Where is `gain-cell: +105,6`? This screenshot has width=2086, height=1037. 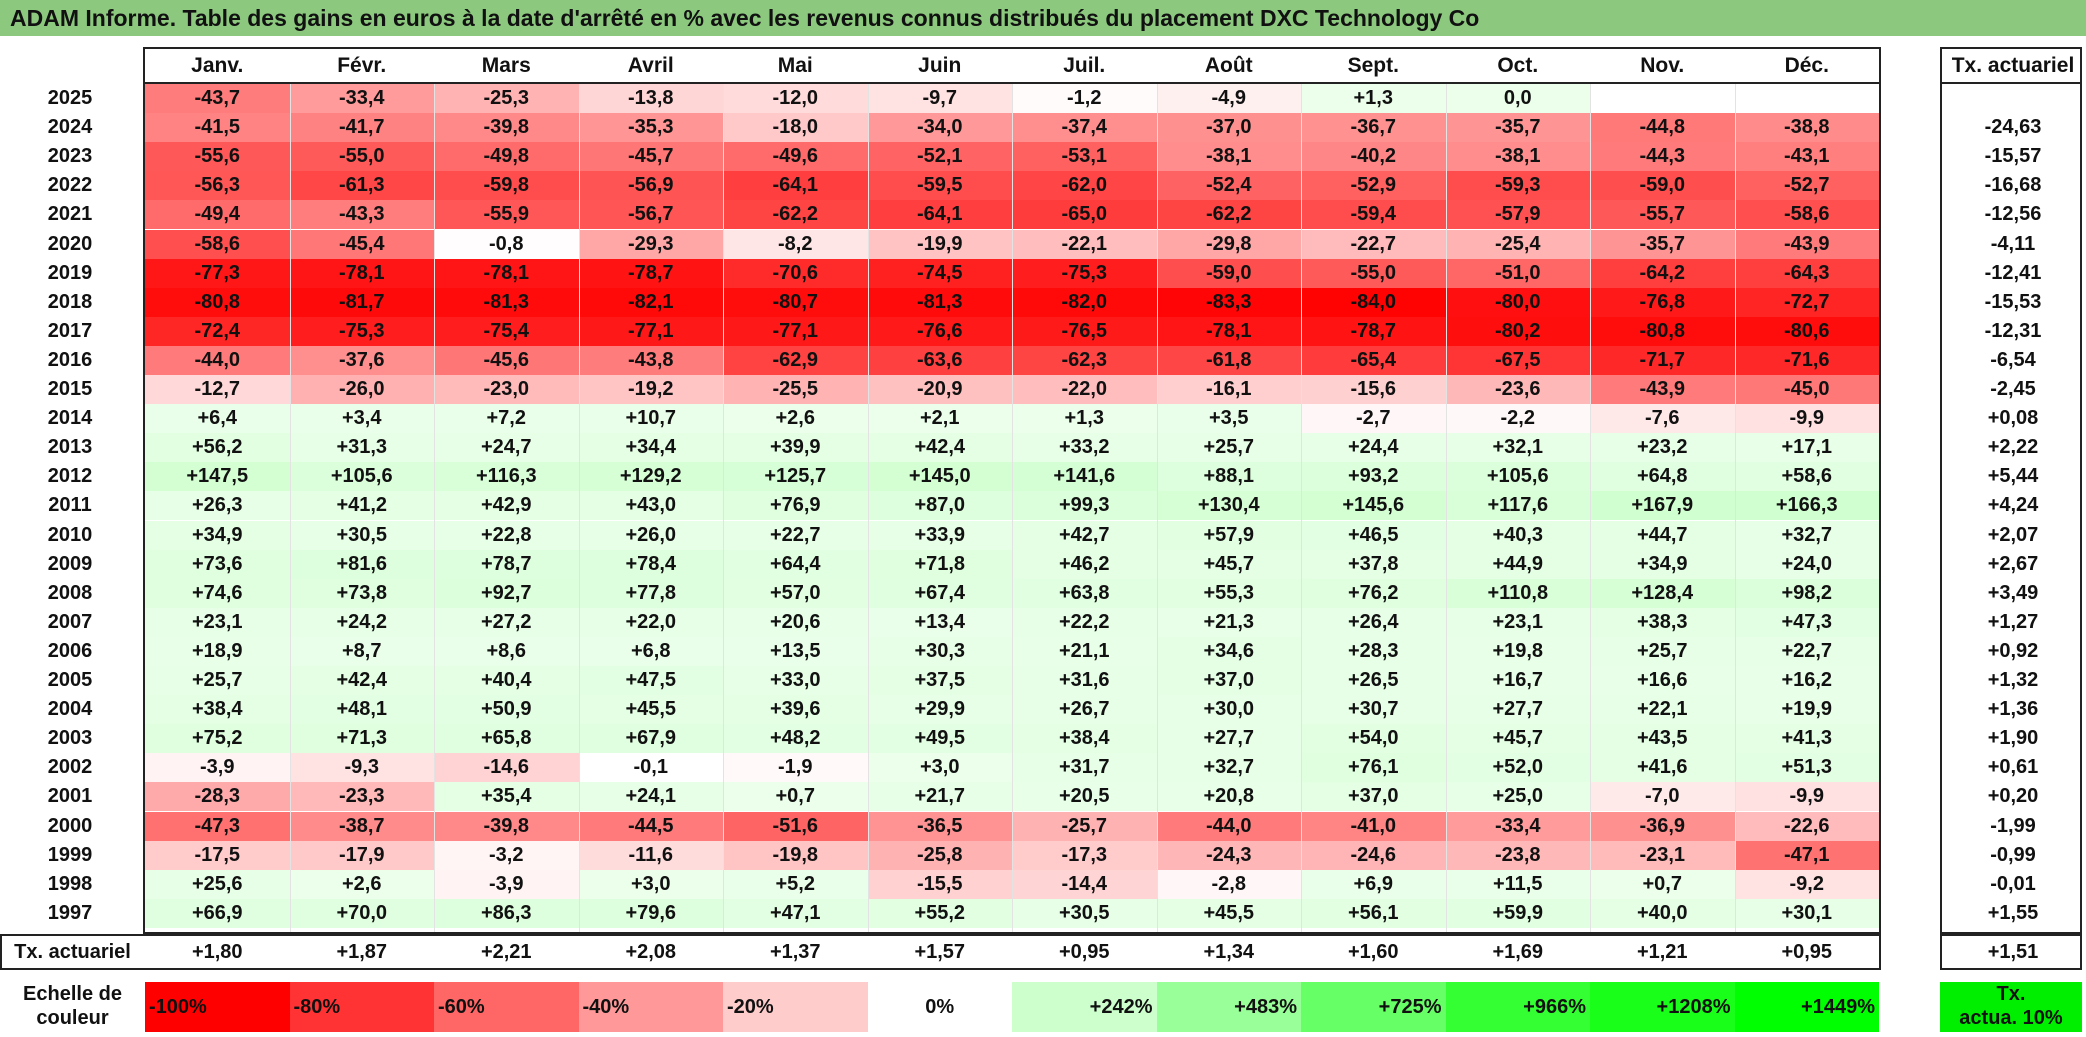
gain-cell: +105,6 is located at coordinates (1517, 477).